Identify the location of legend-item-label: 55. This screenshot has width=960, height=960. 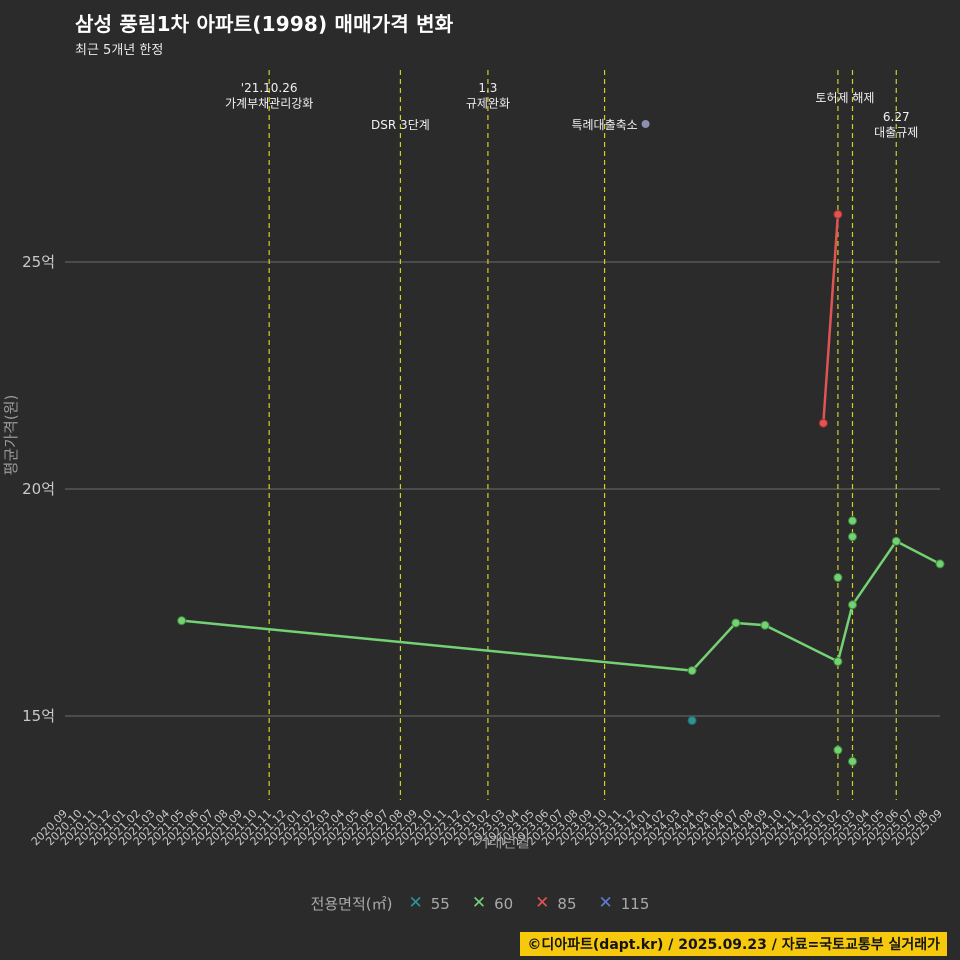
(440, 903).